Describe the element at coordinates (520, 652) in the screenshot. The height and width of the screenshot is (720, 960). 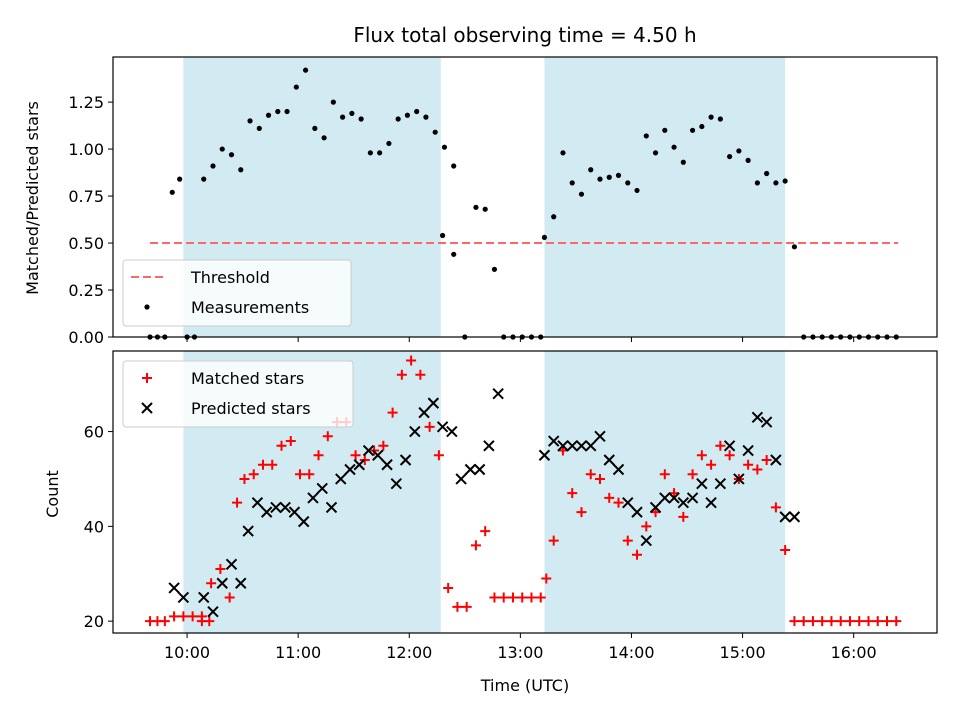
I see `x-tick-label: 13:00` at that location.